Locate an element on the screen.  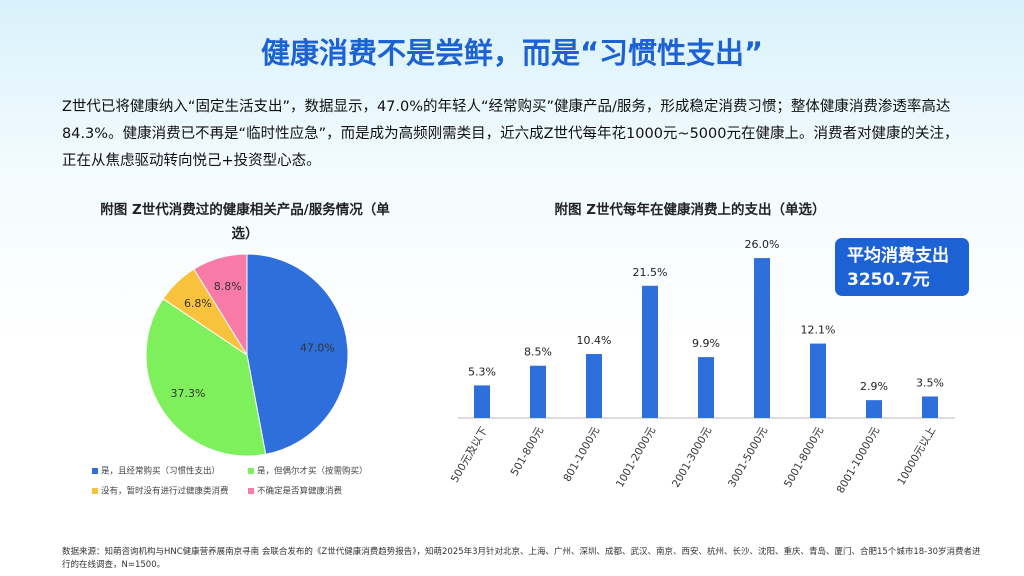
legend-label: 没有，暂时没有进行过健康类消费 is located at coordinates (165, 491).